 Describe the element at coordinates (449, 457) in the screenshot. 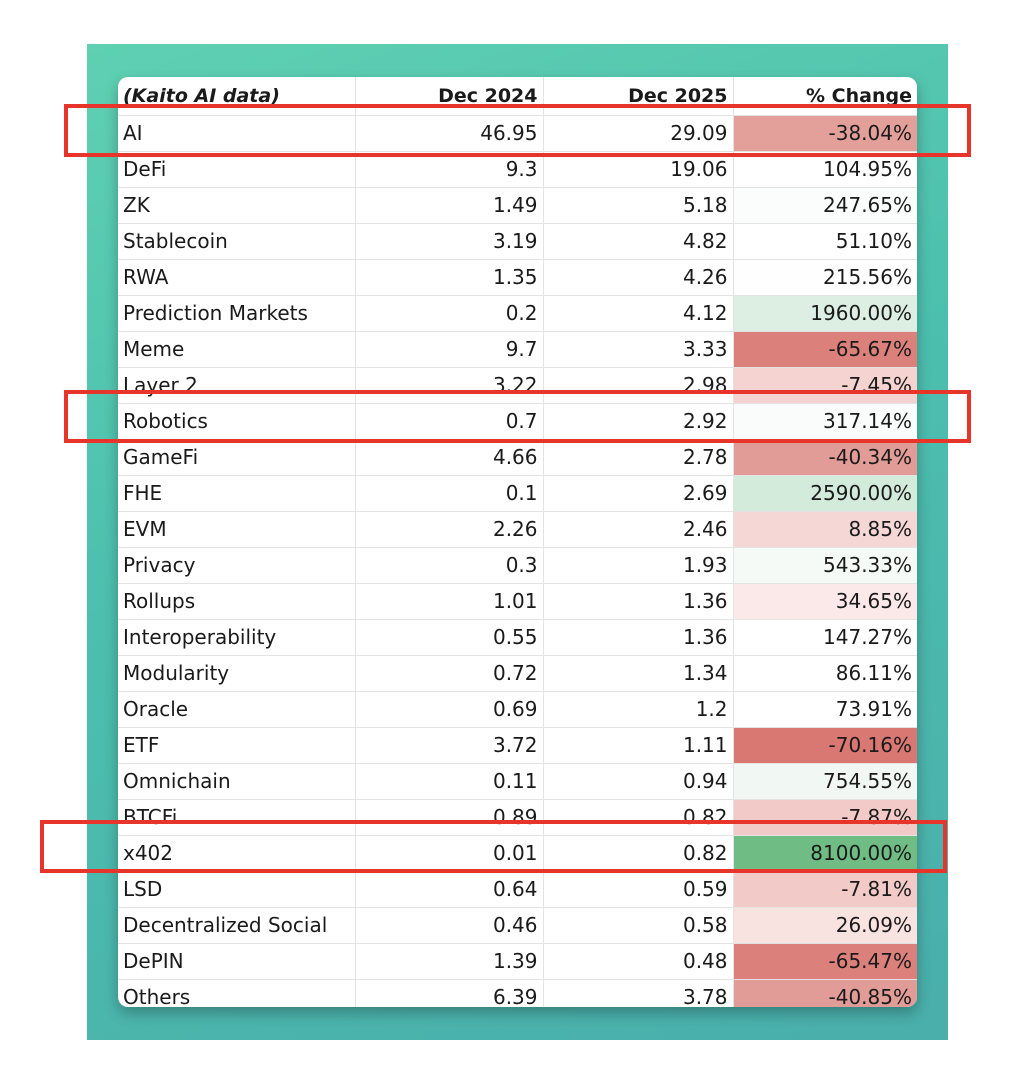

I see `dec-2024-value-cell: 4.66` at that location.